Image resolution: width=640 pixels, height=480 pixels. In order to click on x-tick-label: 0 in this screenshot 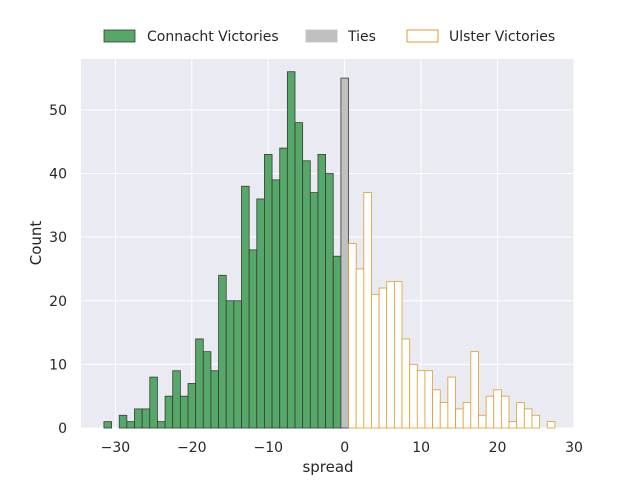, I will do `click(344, 448)`.